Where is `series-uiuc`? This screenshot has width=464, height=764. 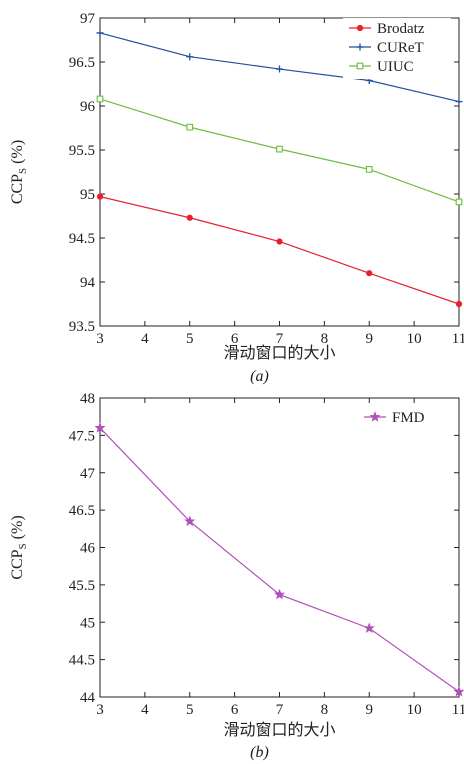
series-uiuc is located at coordinates (279, 150).